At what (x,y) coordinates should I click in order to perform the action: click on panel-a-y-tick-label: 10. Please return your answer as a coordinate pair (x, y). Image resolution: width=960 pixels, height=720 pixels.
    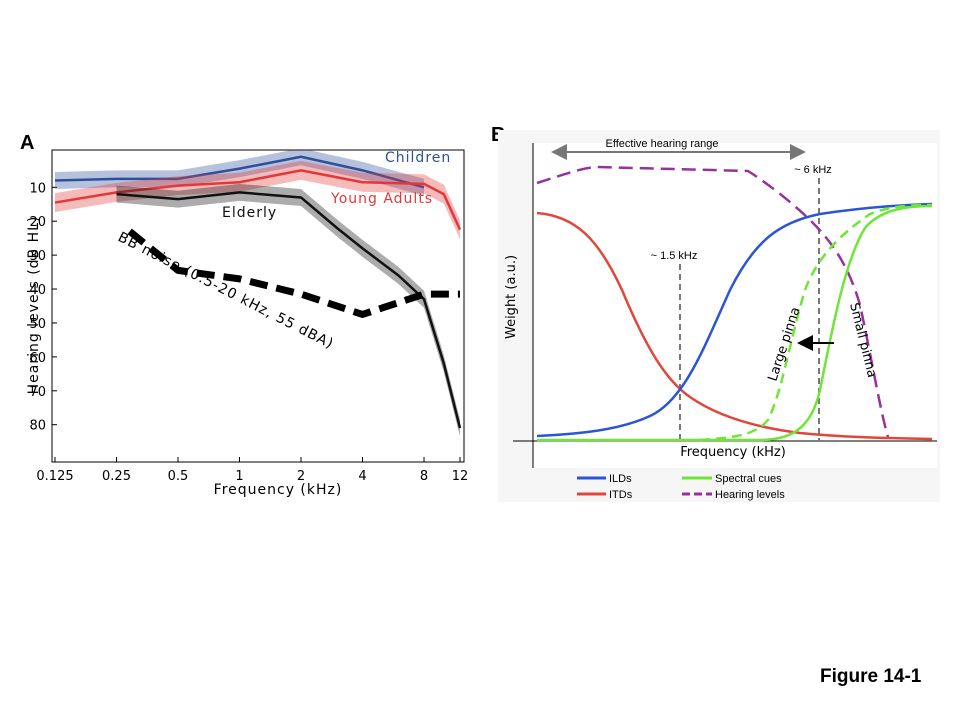
    Looking at the image, I should click on (37, 188).